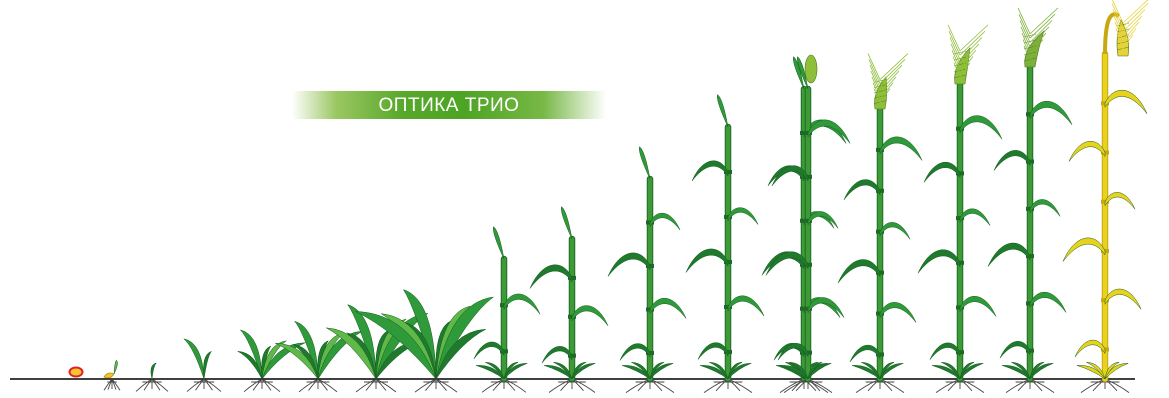 This screenshot has height=398, width=1169. I want to click on product-banner: ОПТИКА ТРИО, so click(449, 105).